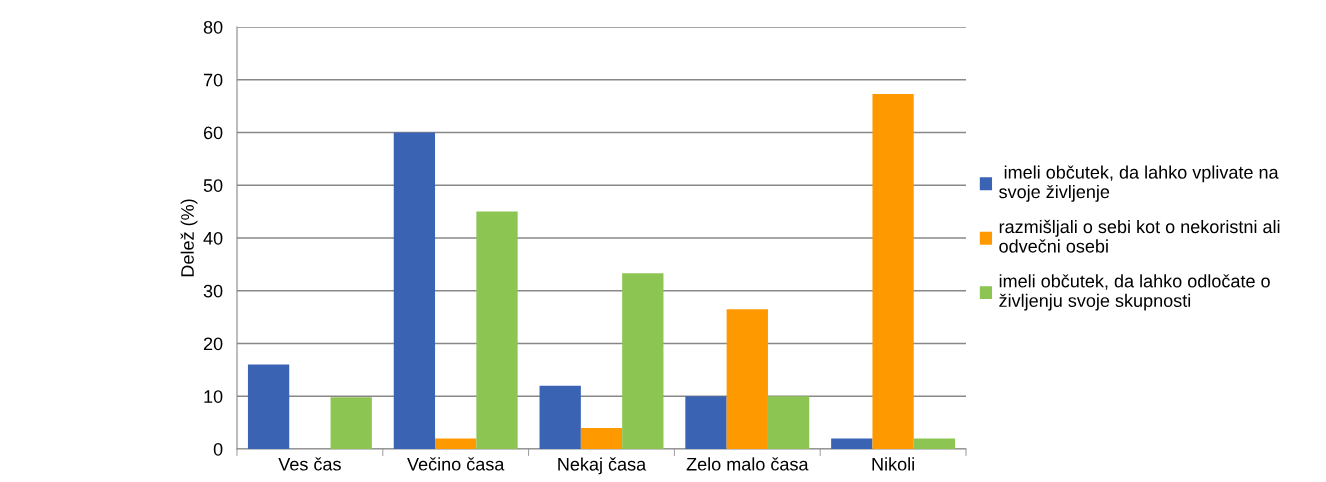 Image resolution: width=1326 pixels, height=482 pixels. What do you see at coordinates (602, 466) in the screenshot?
I see `x-tick-label: Nekaj časa` at bounding box center [602, 466].